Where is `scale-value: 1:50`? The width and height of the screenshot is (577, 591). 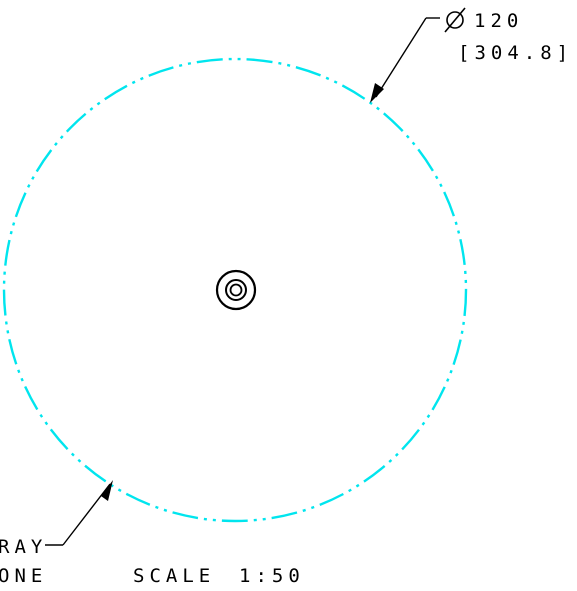
scale-value: 1:50 is located at coordinates (272, 576).